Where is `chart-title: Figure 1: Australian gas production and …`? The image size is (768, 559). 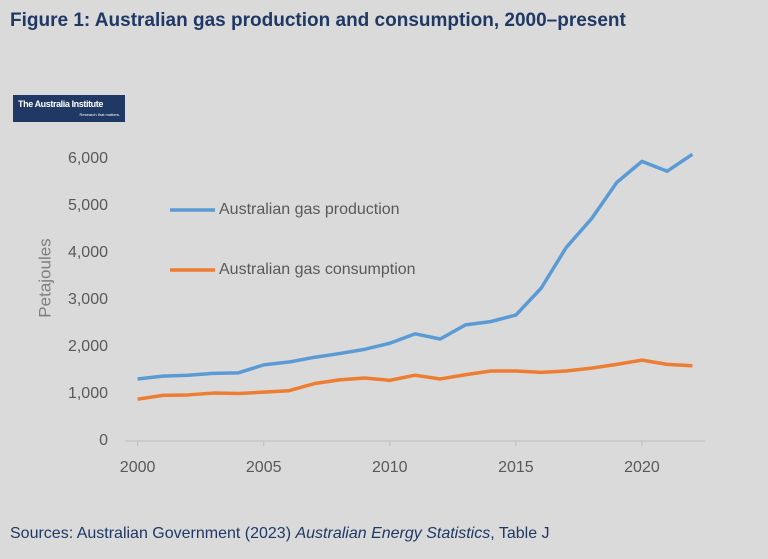 chart-title: Figure 1: Australian gas production and … is located at coordinates (318, 20).